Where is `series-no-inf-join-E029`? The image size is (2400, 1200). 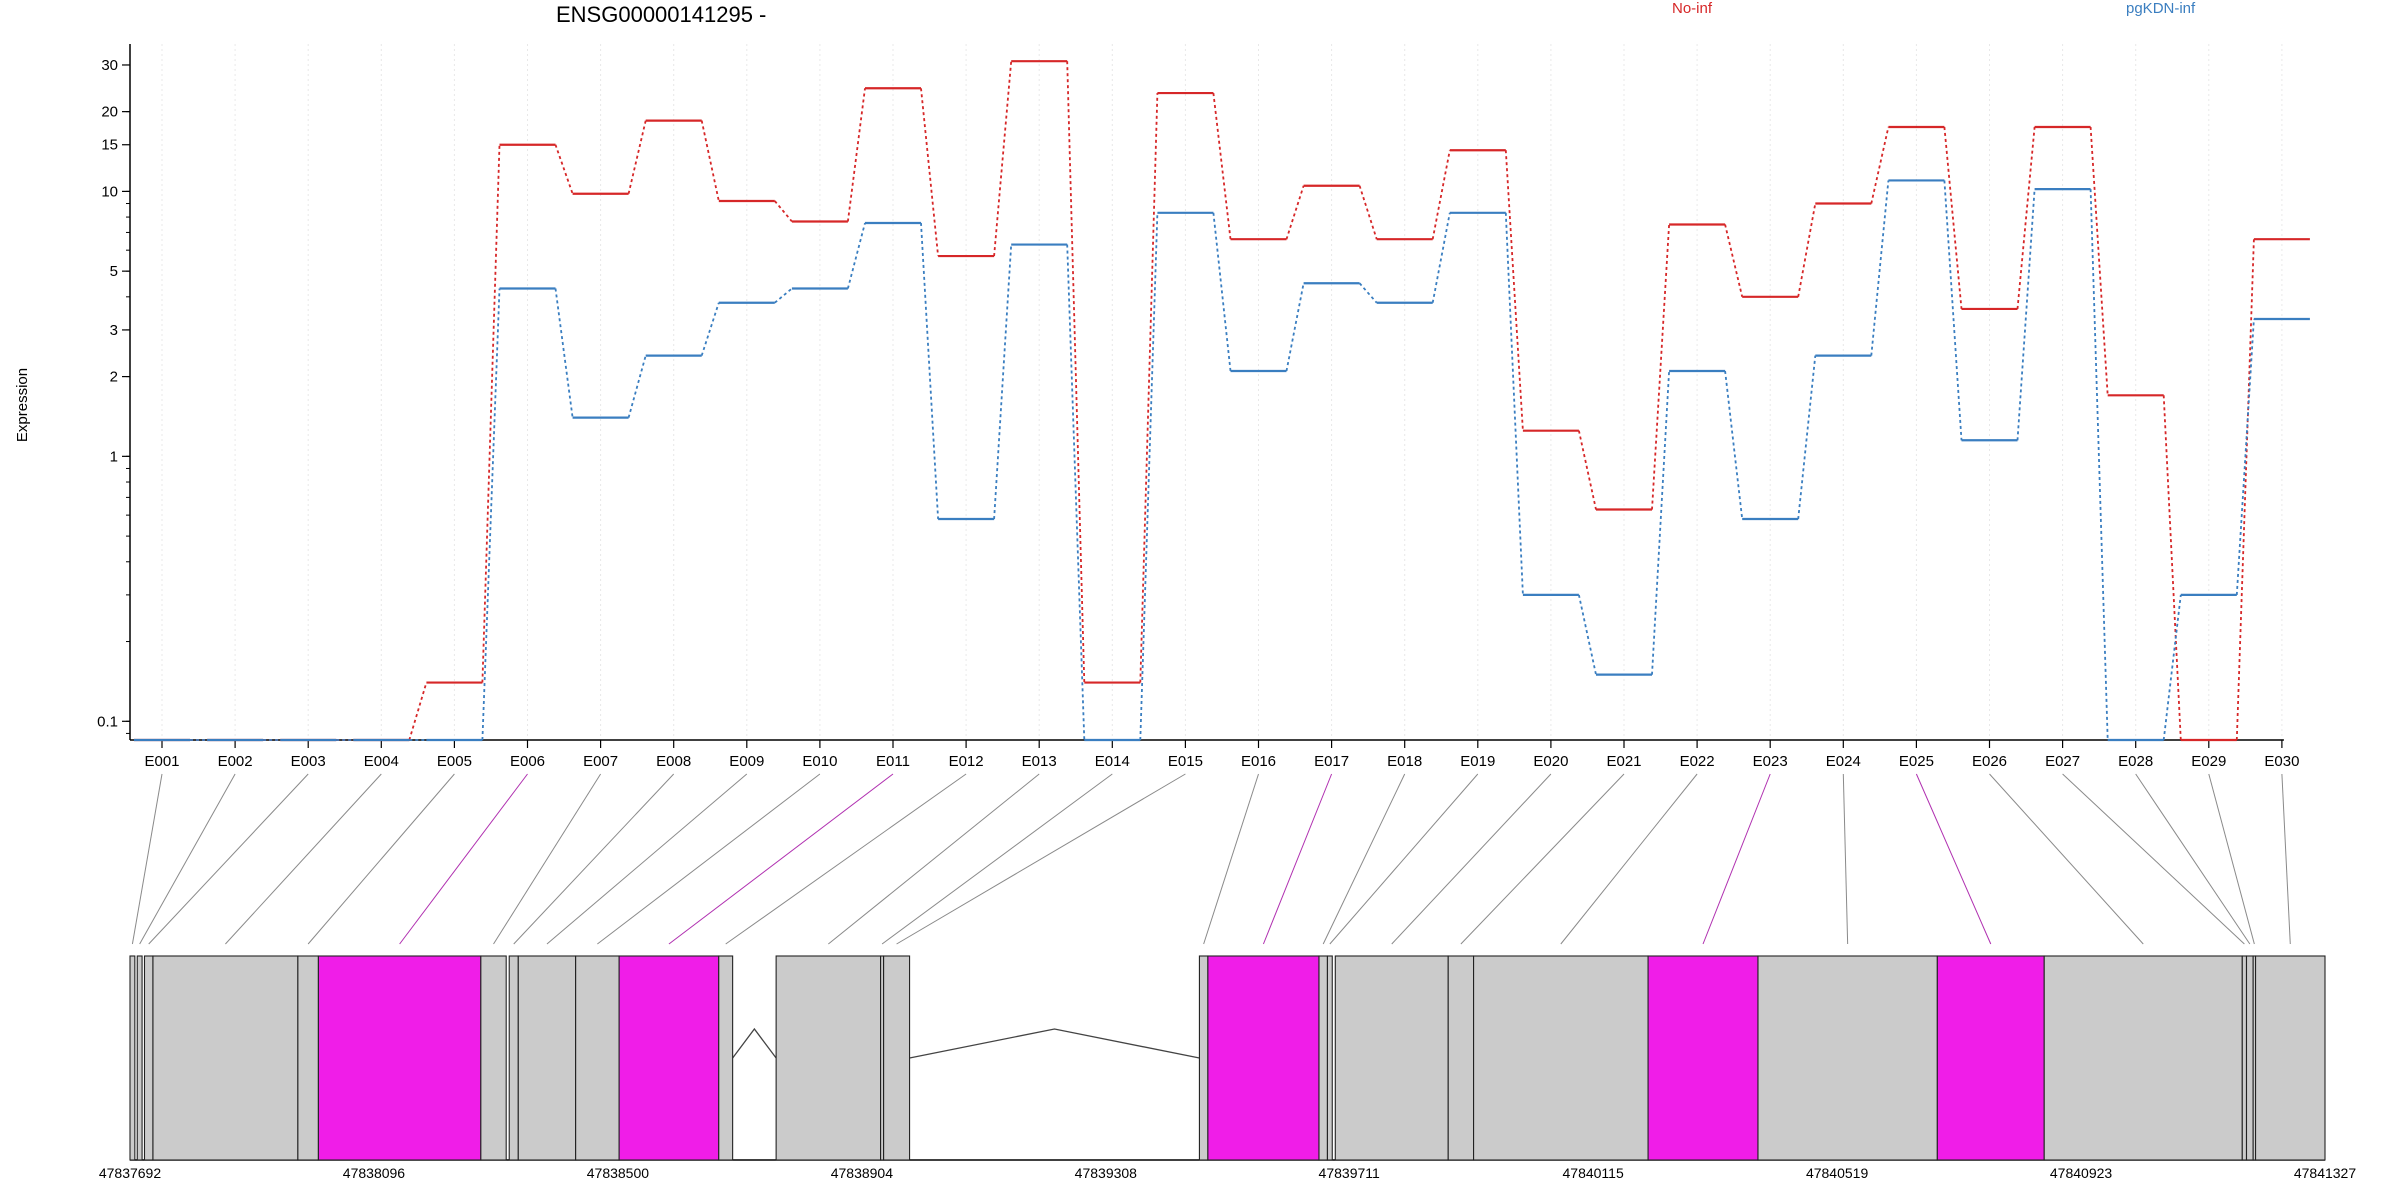
series-no-inf-join-E029 is located at coordinates (2245, 490).